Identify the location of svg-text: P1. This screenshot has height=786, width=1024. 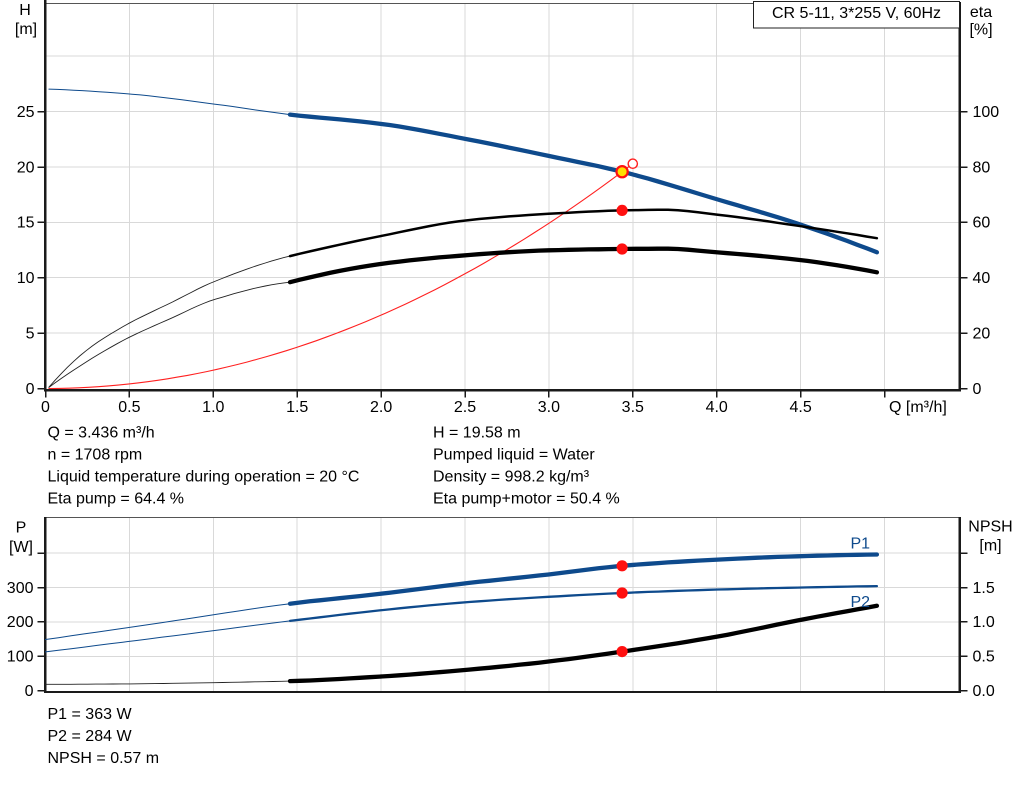
(861, 544).